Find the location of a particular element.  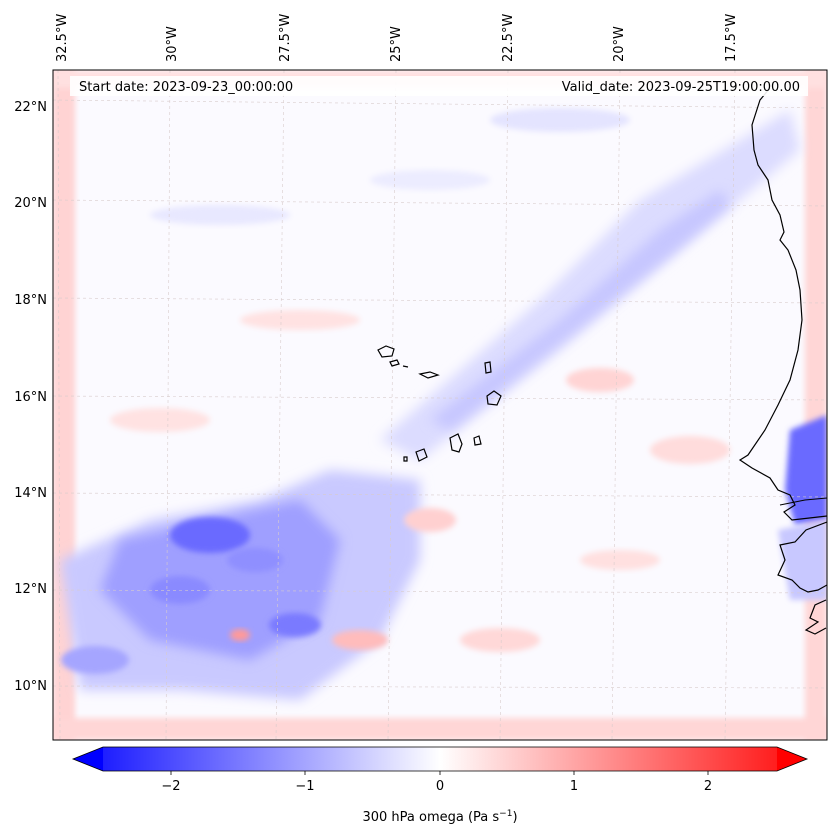

lat-label: 10°N is located at coordinates (30, 686).